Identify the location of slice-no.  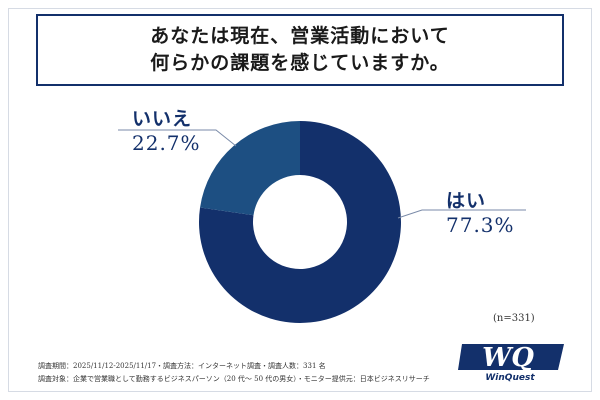
(250, 168).